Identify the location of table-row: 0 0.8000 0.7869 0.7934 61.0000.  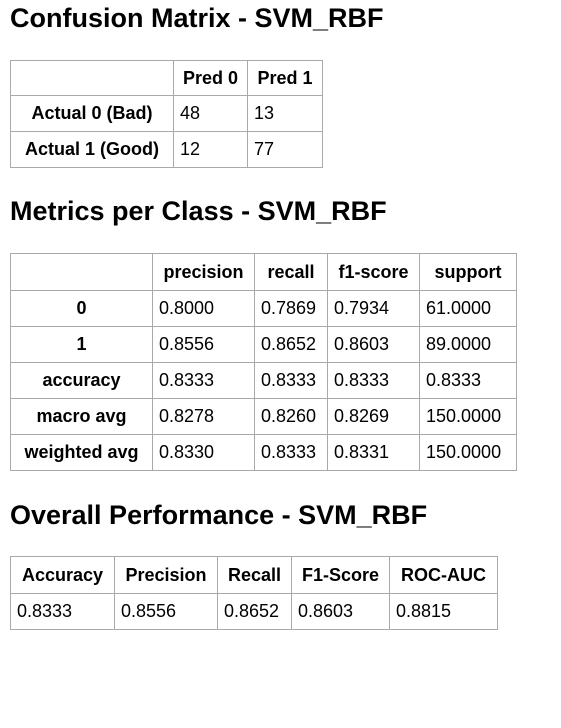
(263, 308).